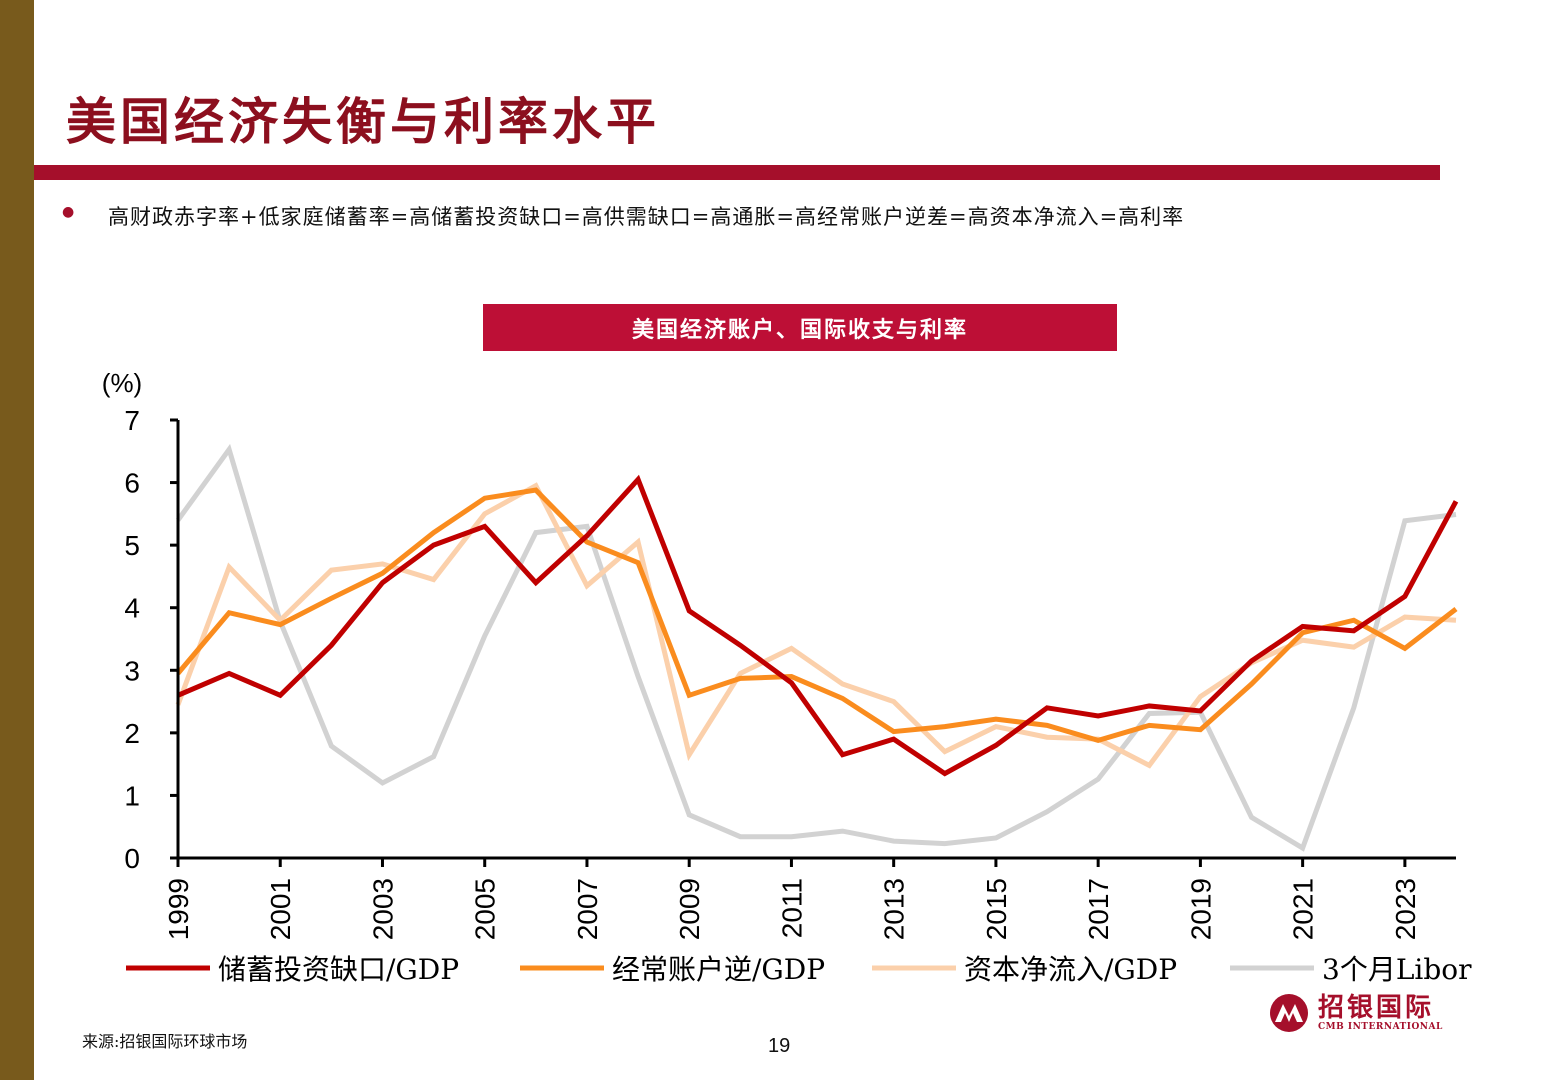  Describe the element at coordinates (17, 540) in the screenshot. I see `sidebar-bar` at that location.